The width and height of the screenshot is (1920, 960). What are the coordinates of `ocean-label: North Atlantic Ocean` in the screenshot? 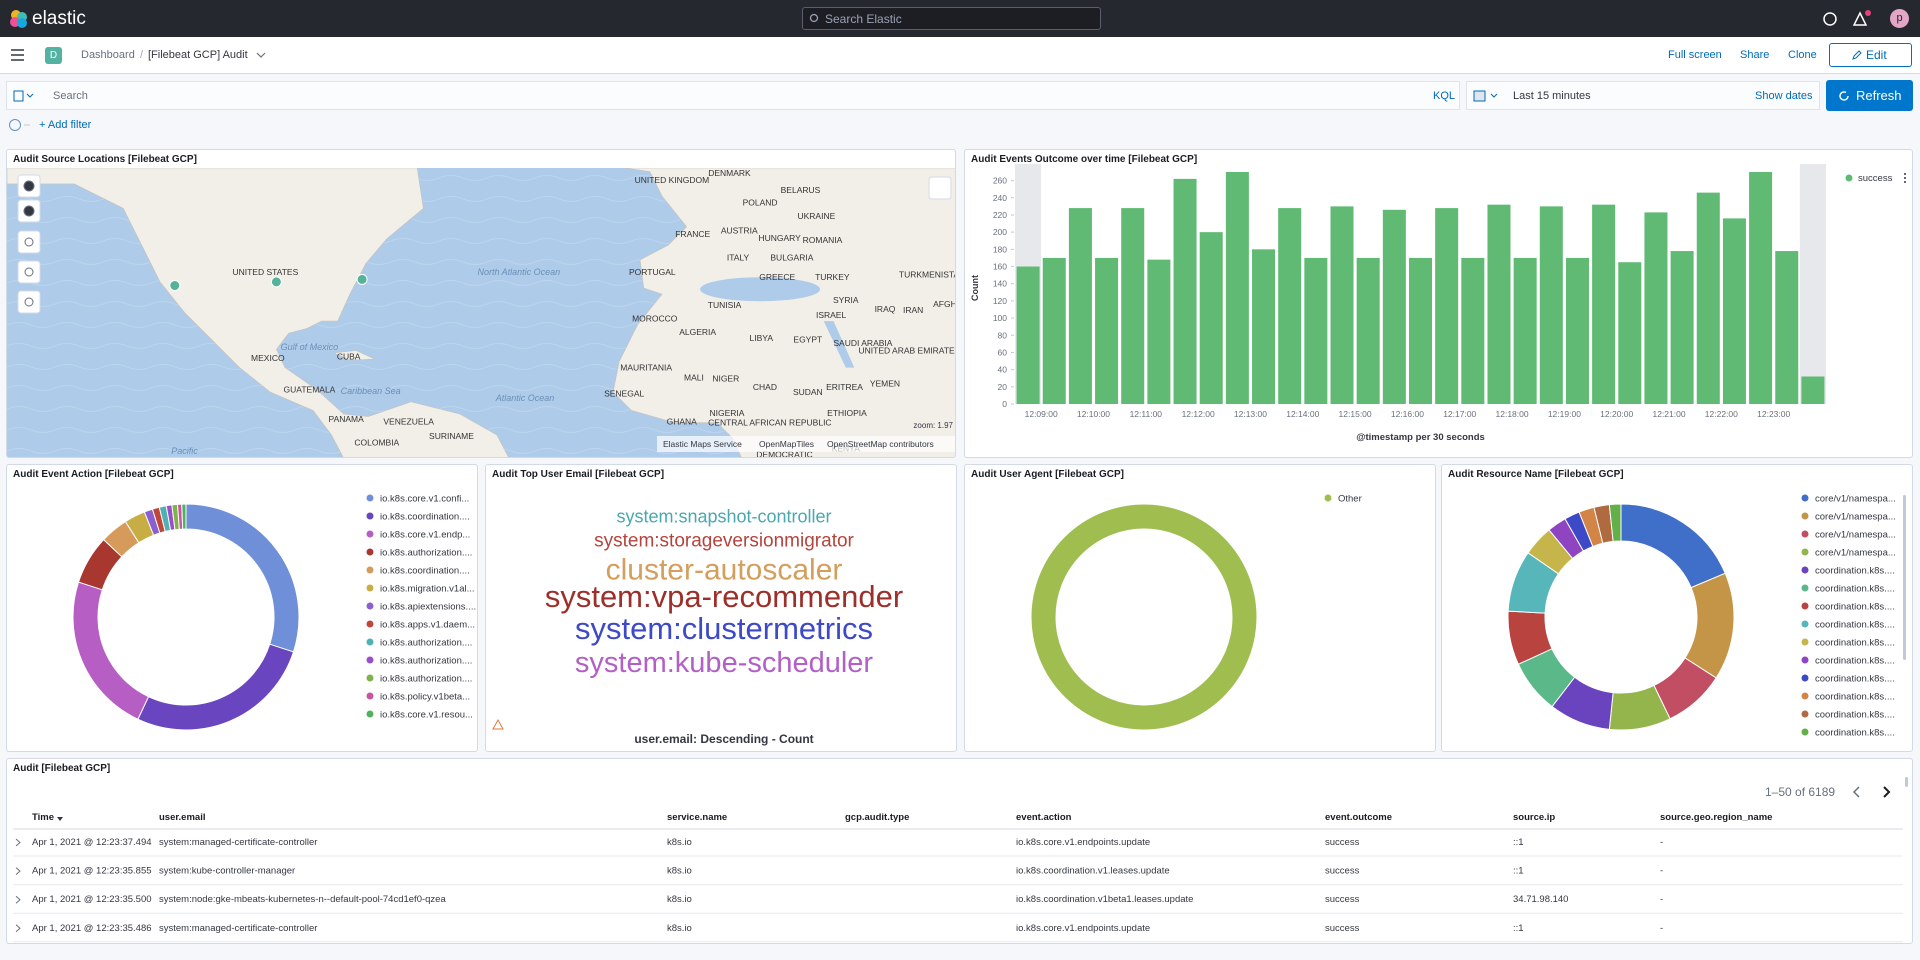 It's located at (518, 272).